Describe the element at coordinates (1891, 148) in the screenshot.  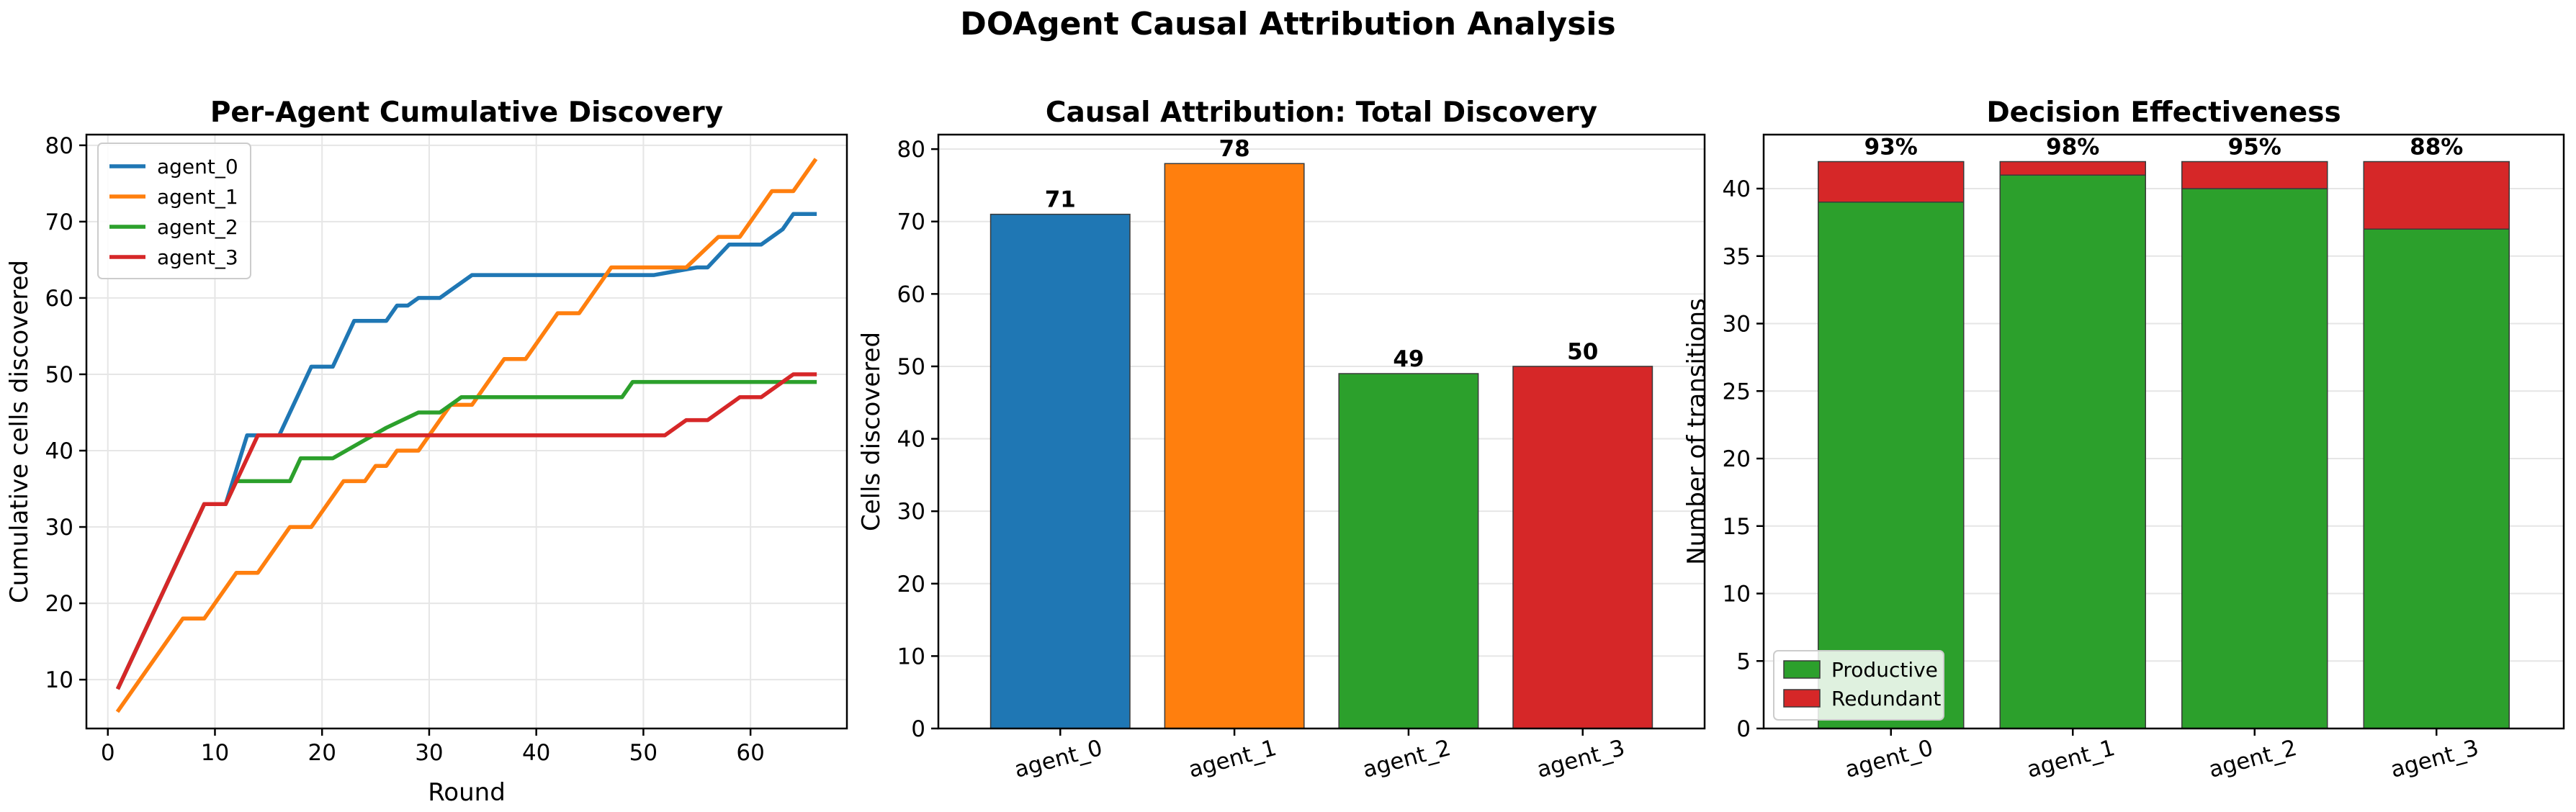
I see `bar-percent-label: 93%` at that location.